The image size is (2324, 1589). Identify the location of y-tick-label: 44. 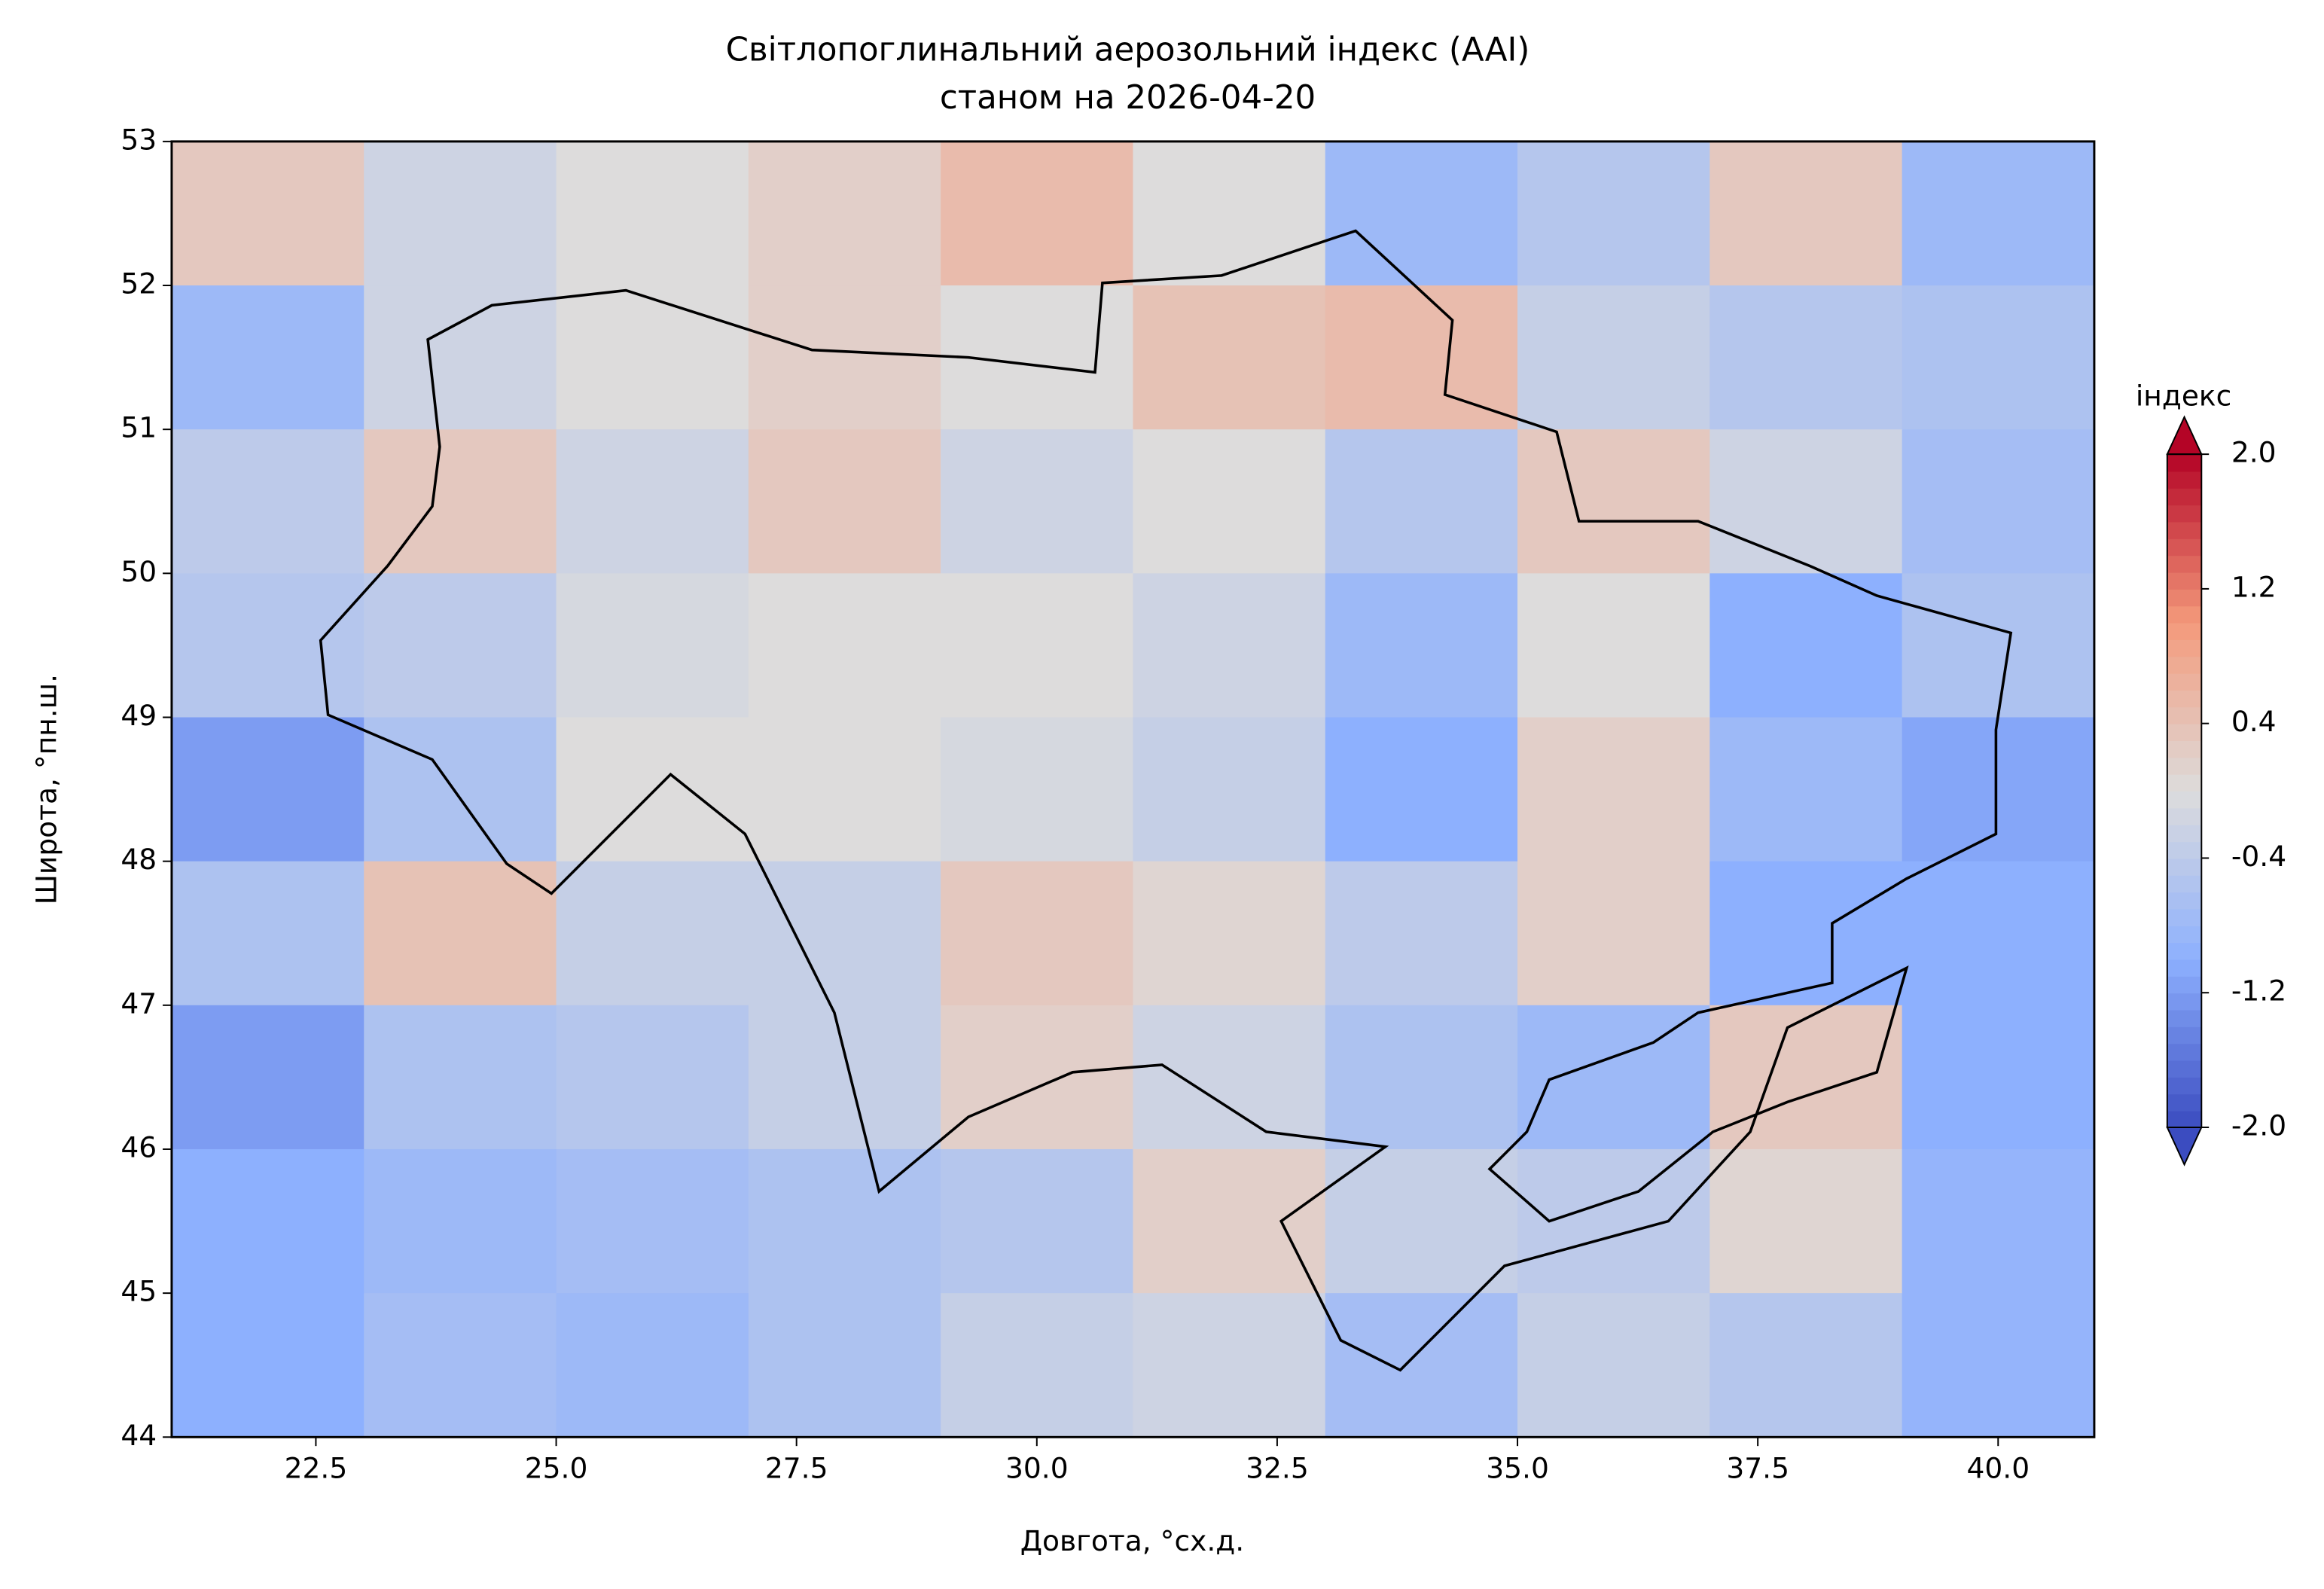
(138, 1435).